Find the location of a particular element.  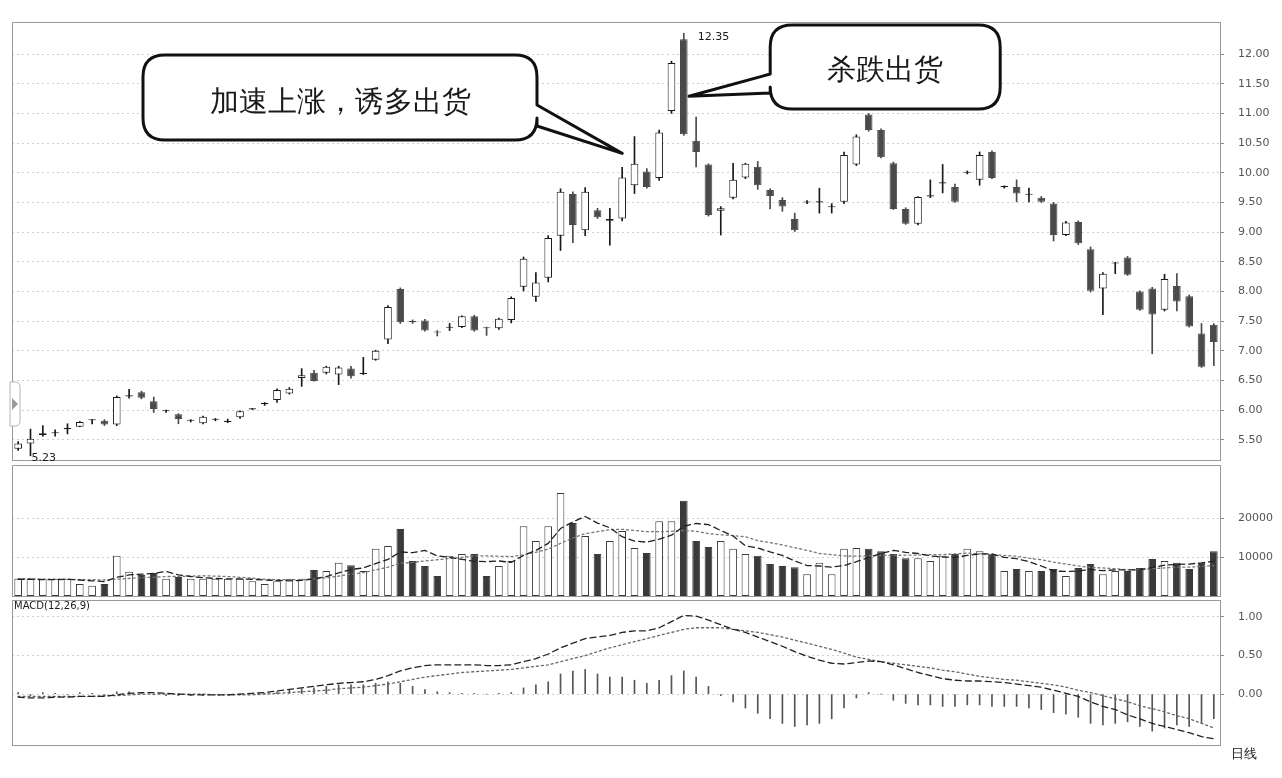

y-tick-label: 7.00 is located at coordinates (1250, 350).